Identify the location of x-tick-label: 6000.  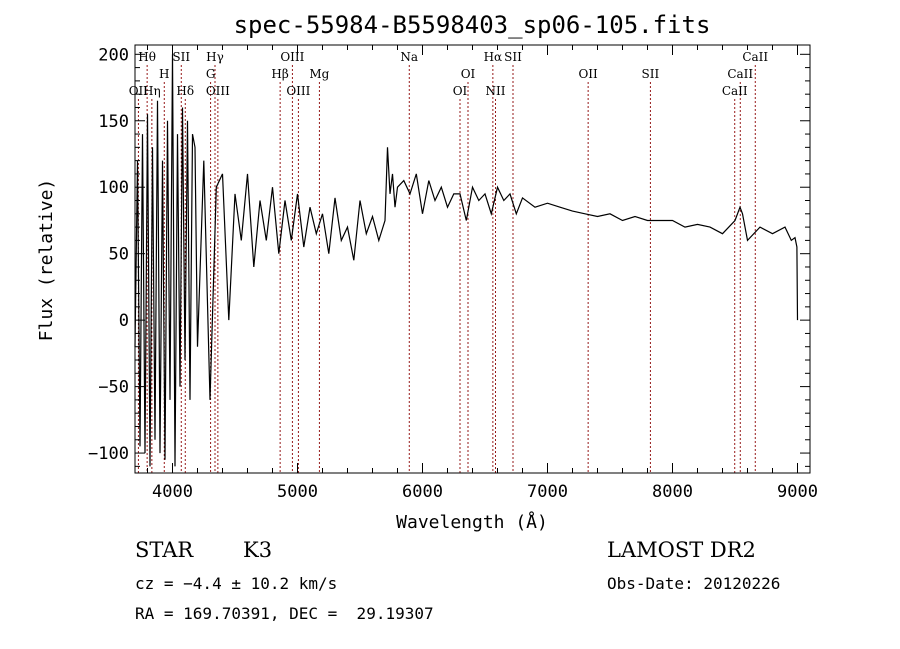
(422, 492).